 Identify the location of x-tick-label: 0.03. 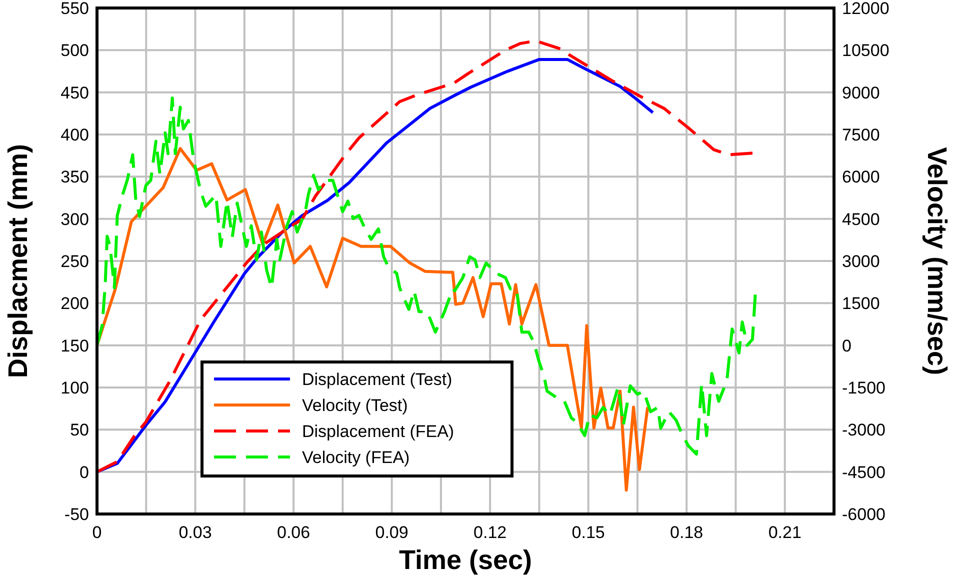
(195, 532).